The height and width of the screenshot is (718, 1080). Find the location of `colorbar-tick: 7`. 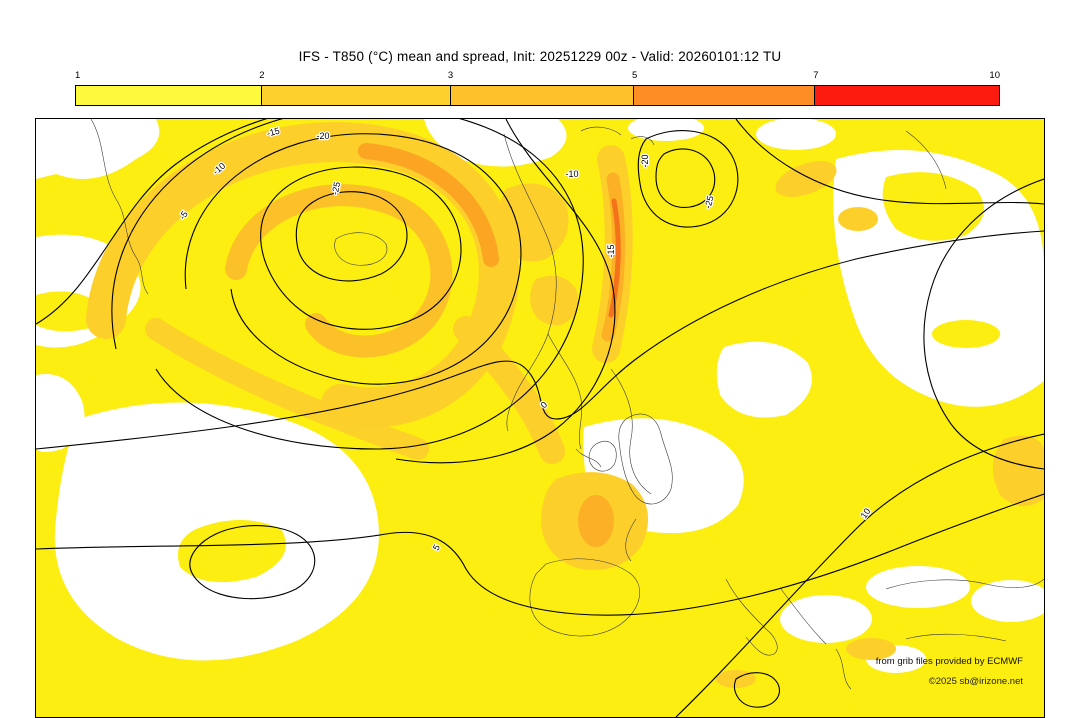

colorbar-tick: 7 is located at coordinates (816, 75).